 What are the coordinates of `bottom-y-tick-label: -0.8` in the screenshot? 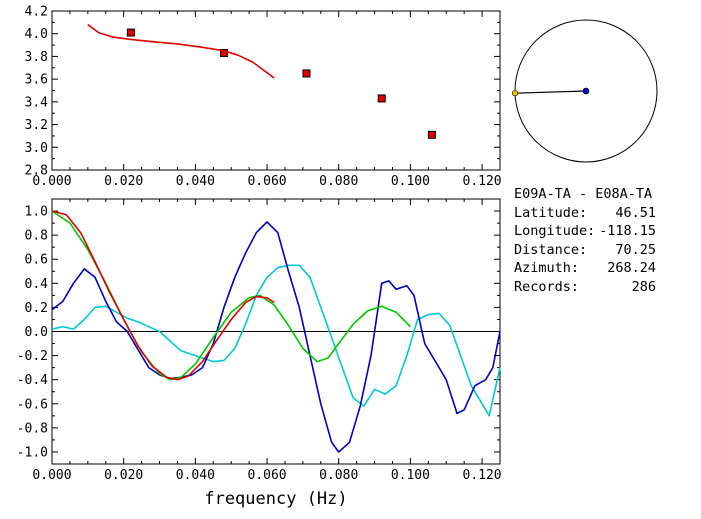 It's located at (32, 428).